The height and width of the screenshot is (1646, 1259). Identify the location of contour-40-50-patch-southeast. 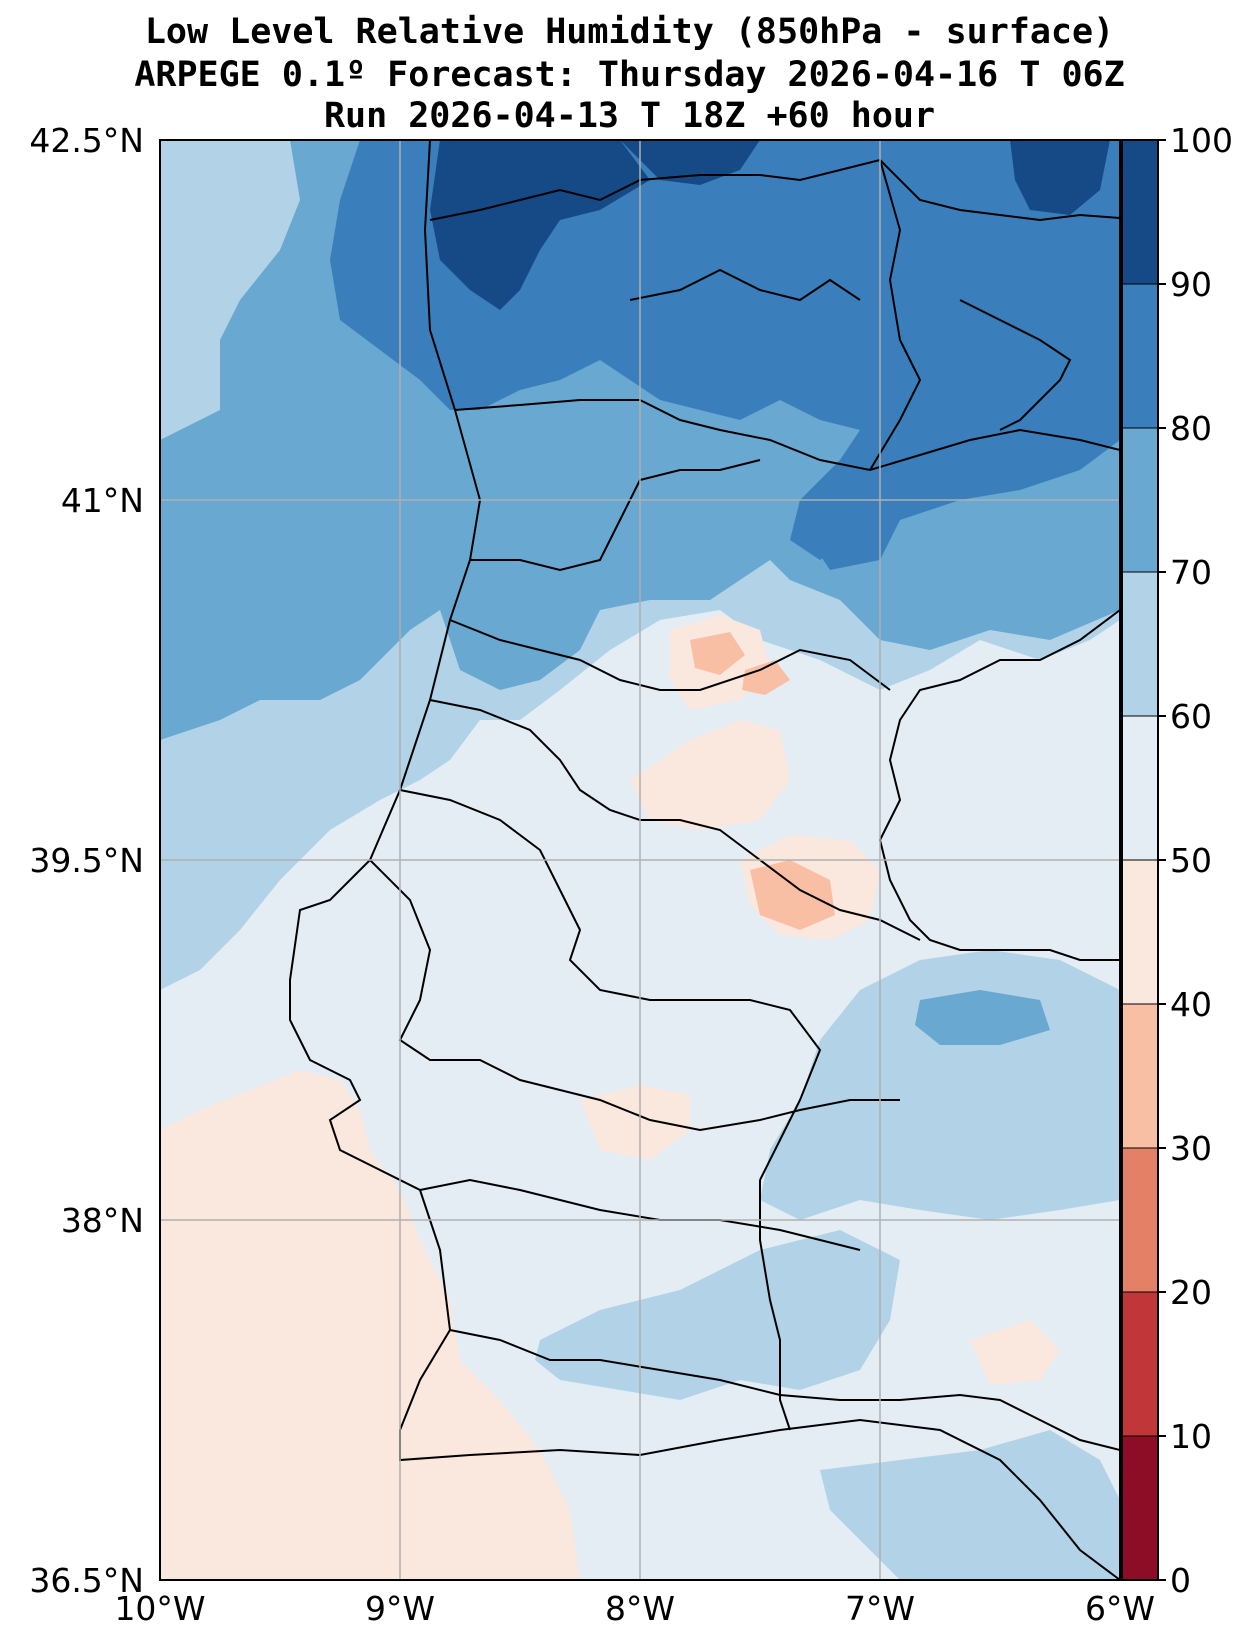
(1015, 1352).